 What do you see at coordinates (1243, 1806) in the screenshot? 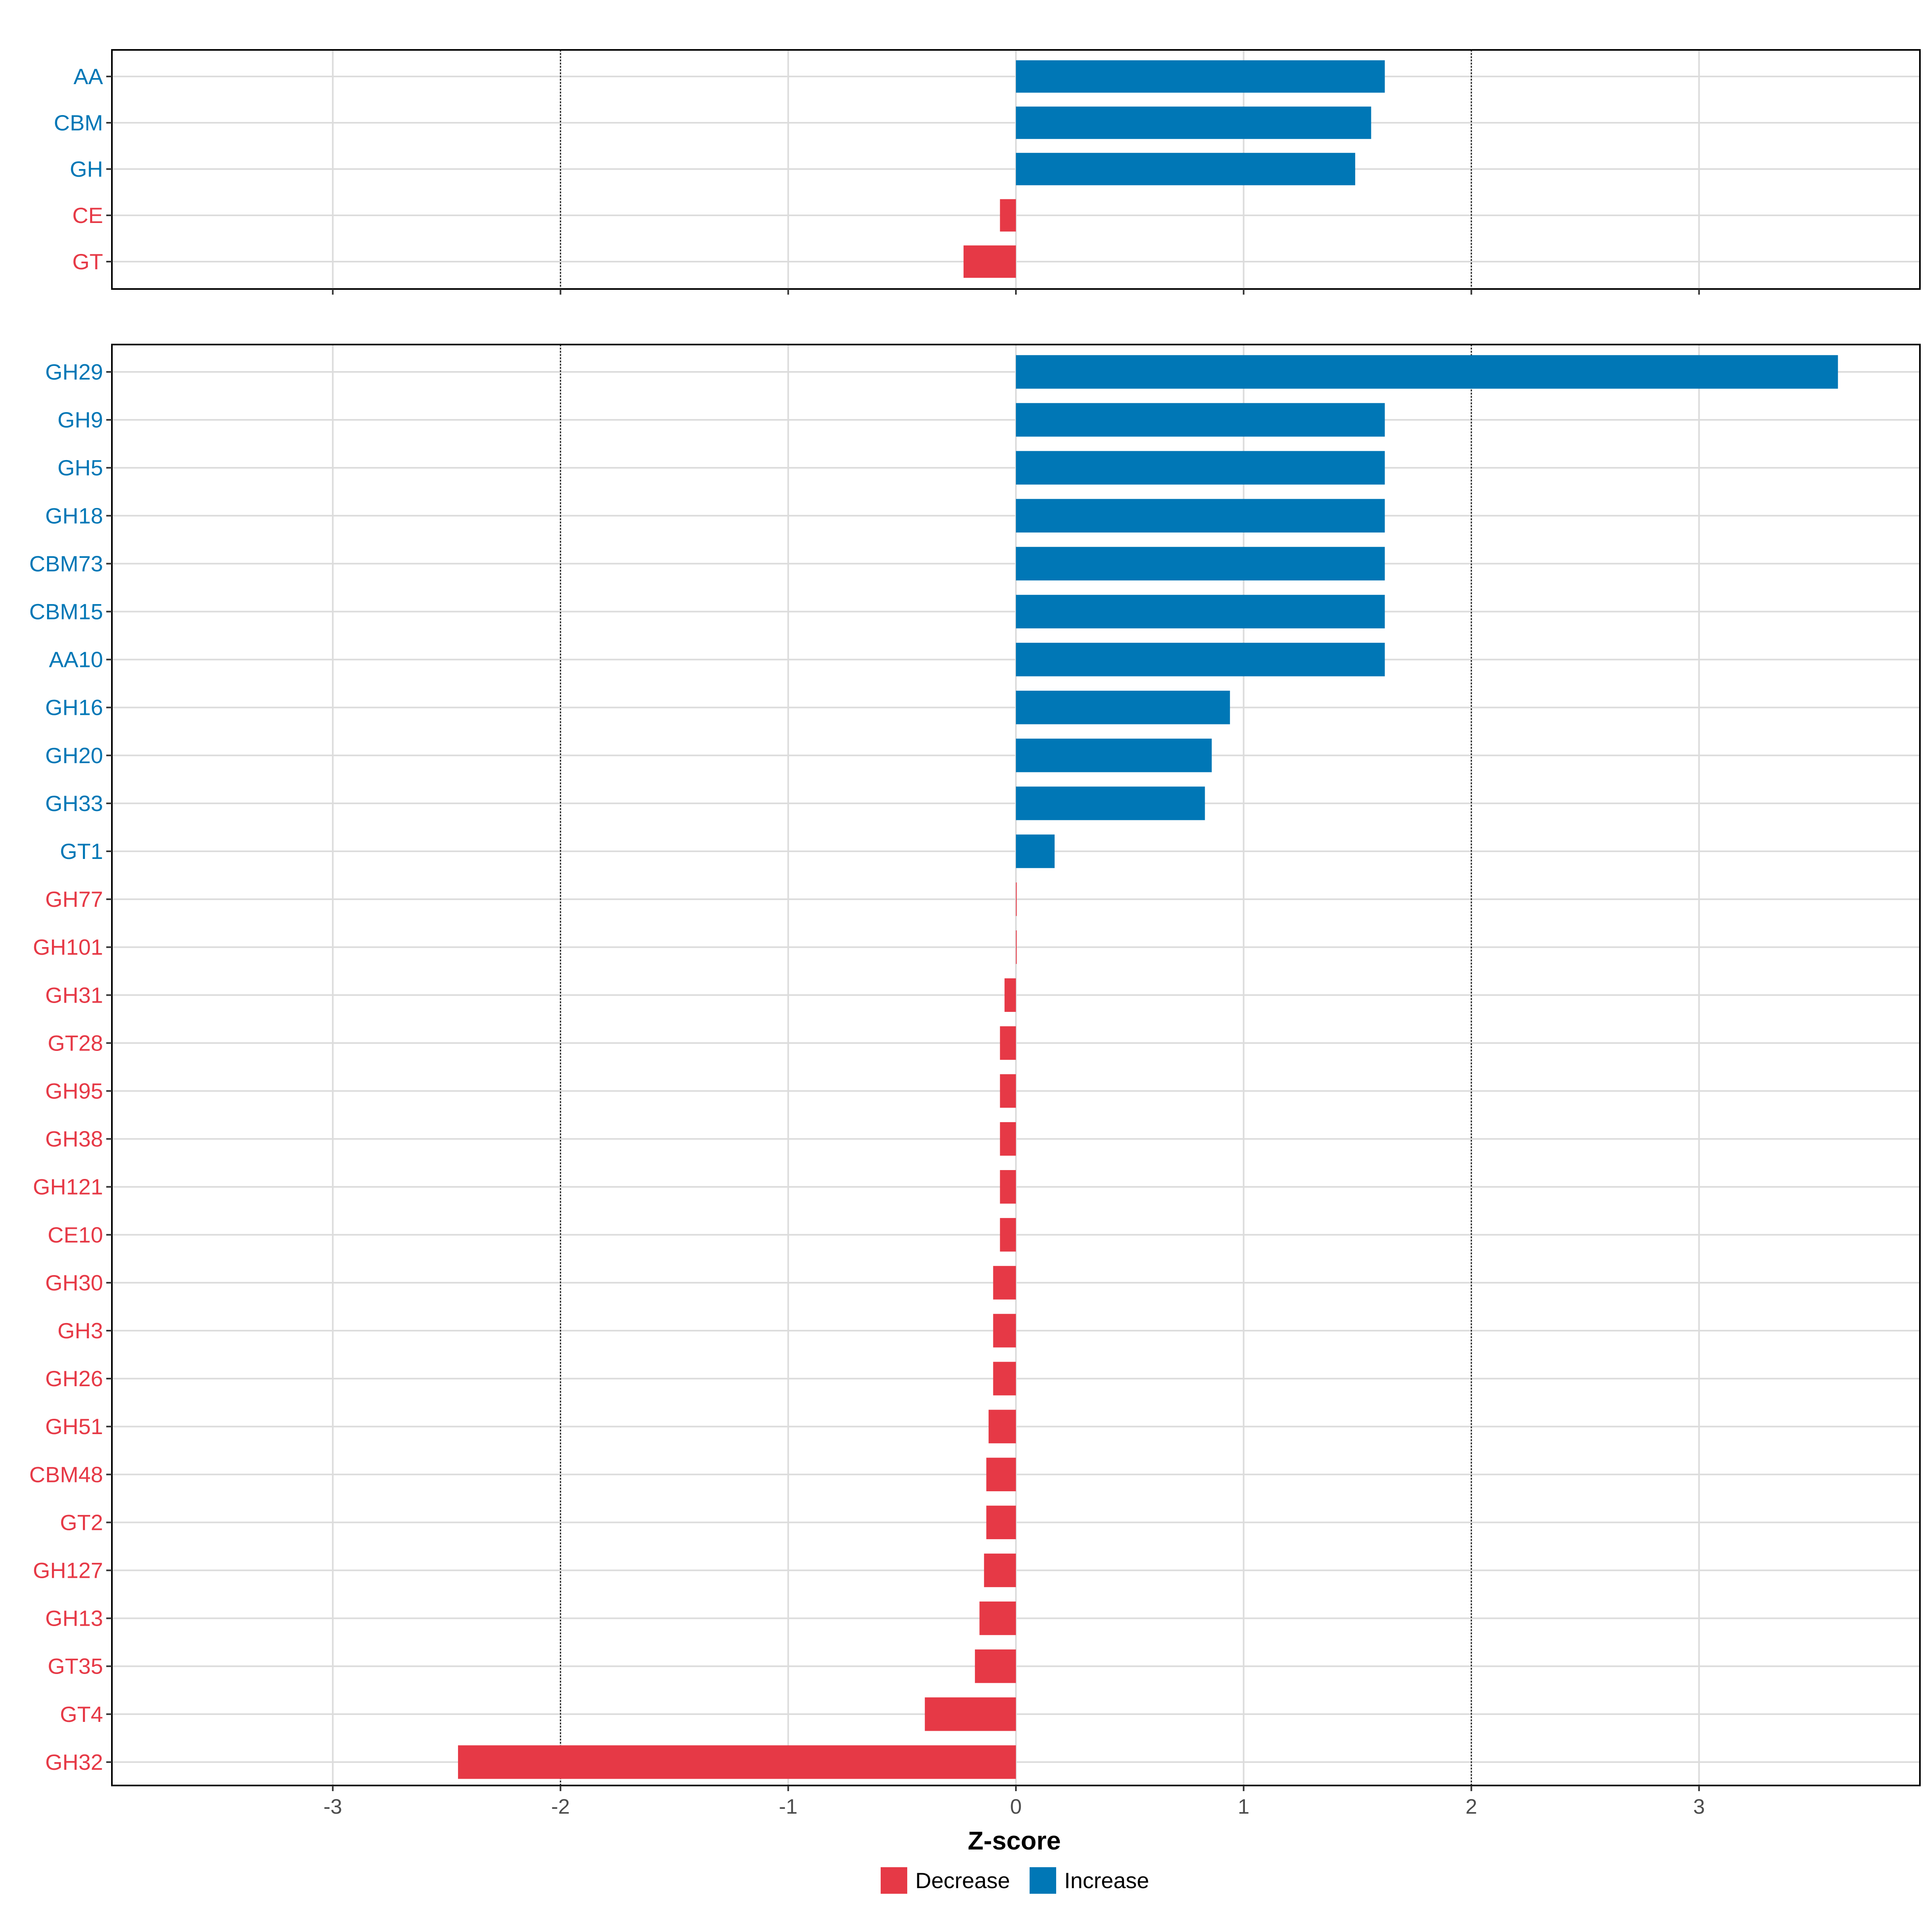
I see `x-tick-label: 1` at bounding box center [1243, 1806].